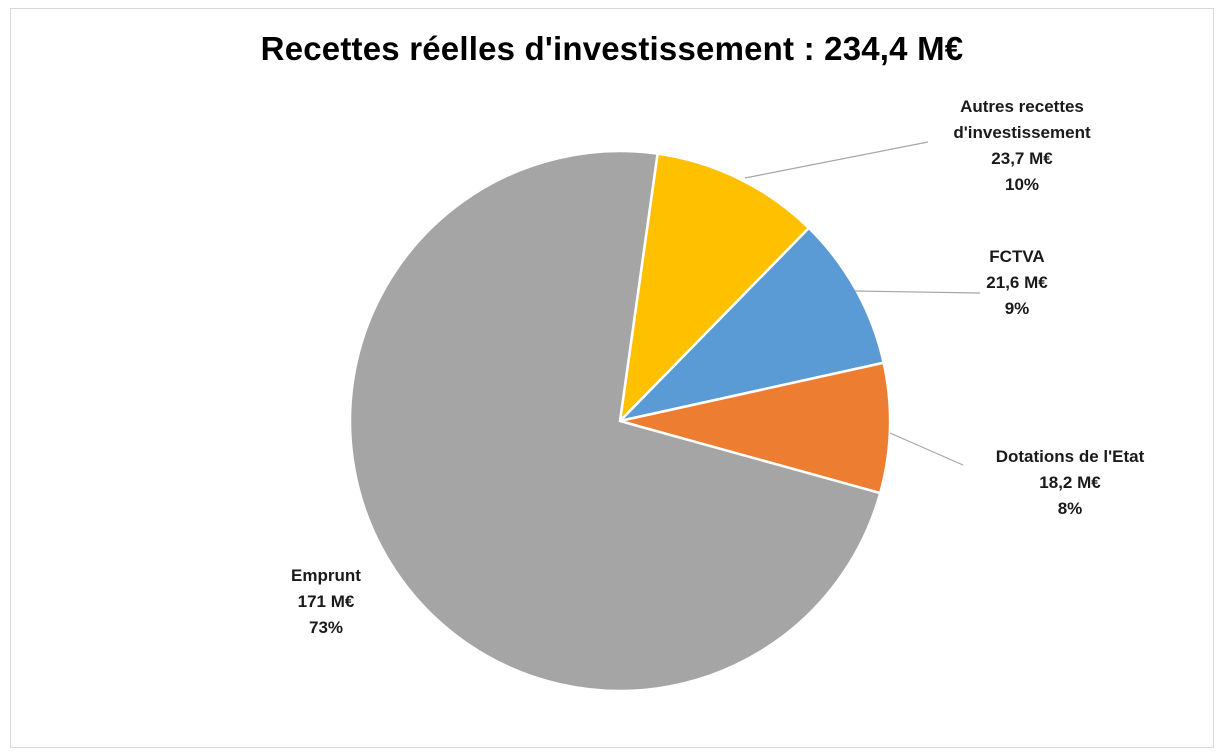 Image resolution: width=1224 pixels, height=756 pixels. What do you see at coordinates (1022, 106) in the screenshot?
I see `slice-label-line: Autres recettes` at bounding box center [1022, 106].